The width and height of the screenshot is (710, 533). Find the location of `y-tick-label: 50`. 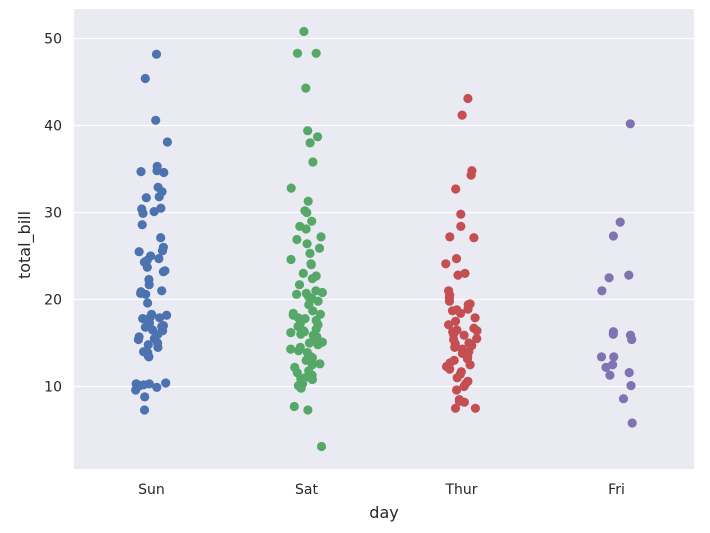

y-tick-label: 50 is located at coordinates (53, 40).